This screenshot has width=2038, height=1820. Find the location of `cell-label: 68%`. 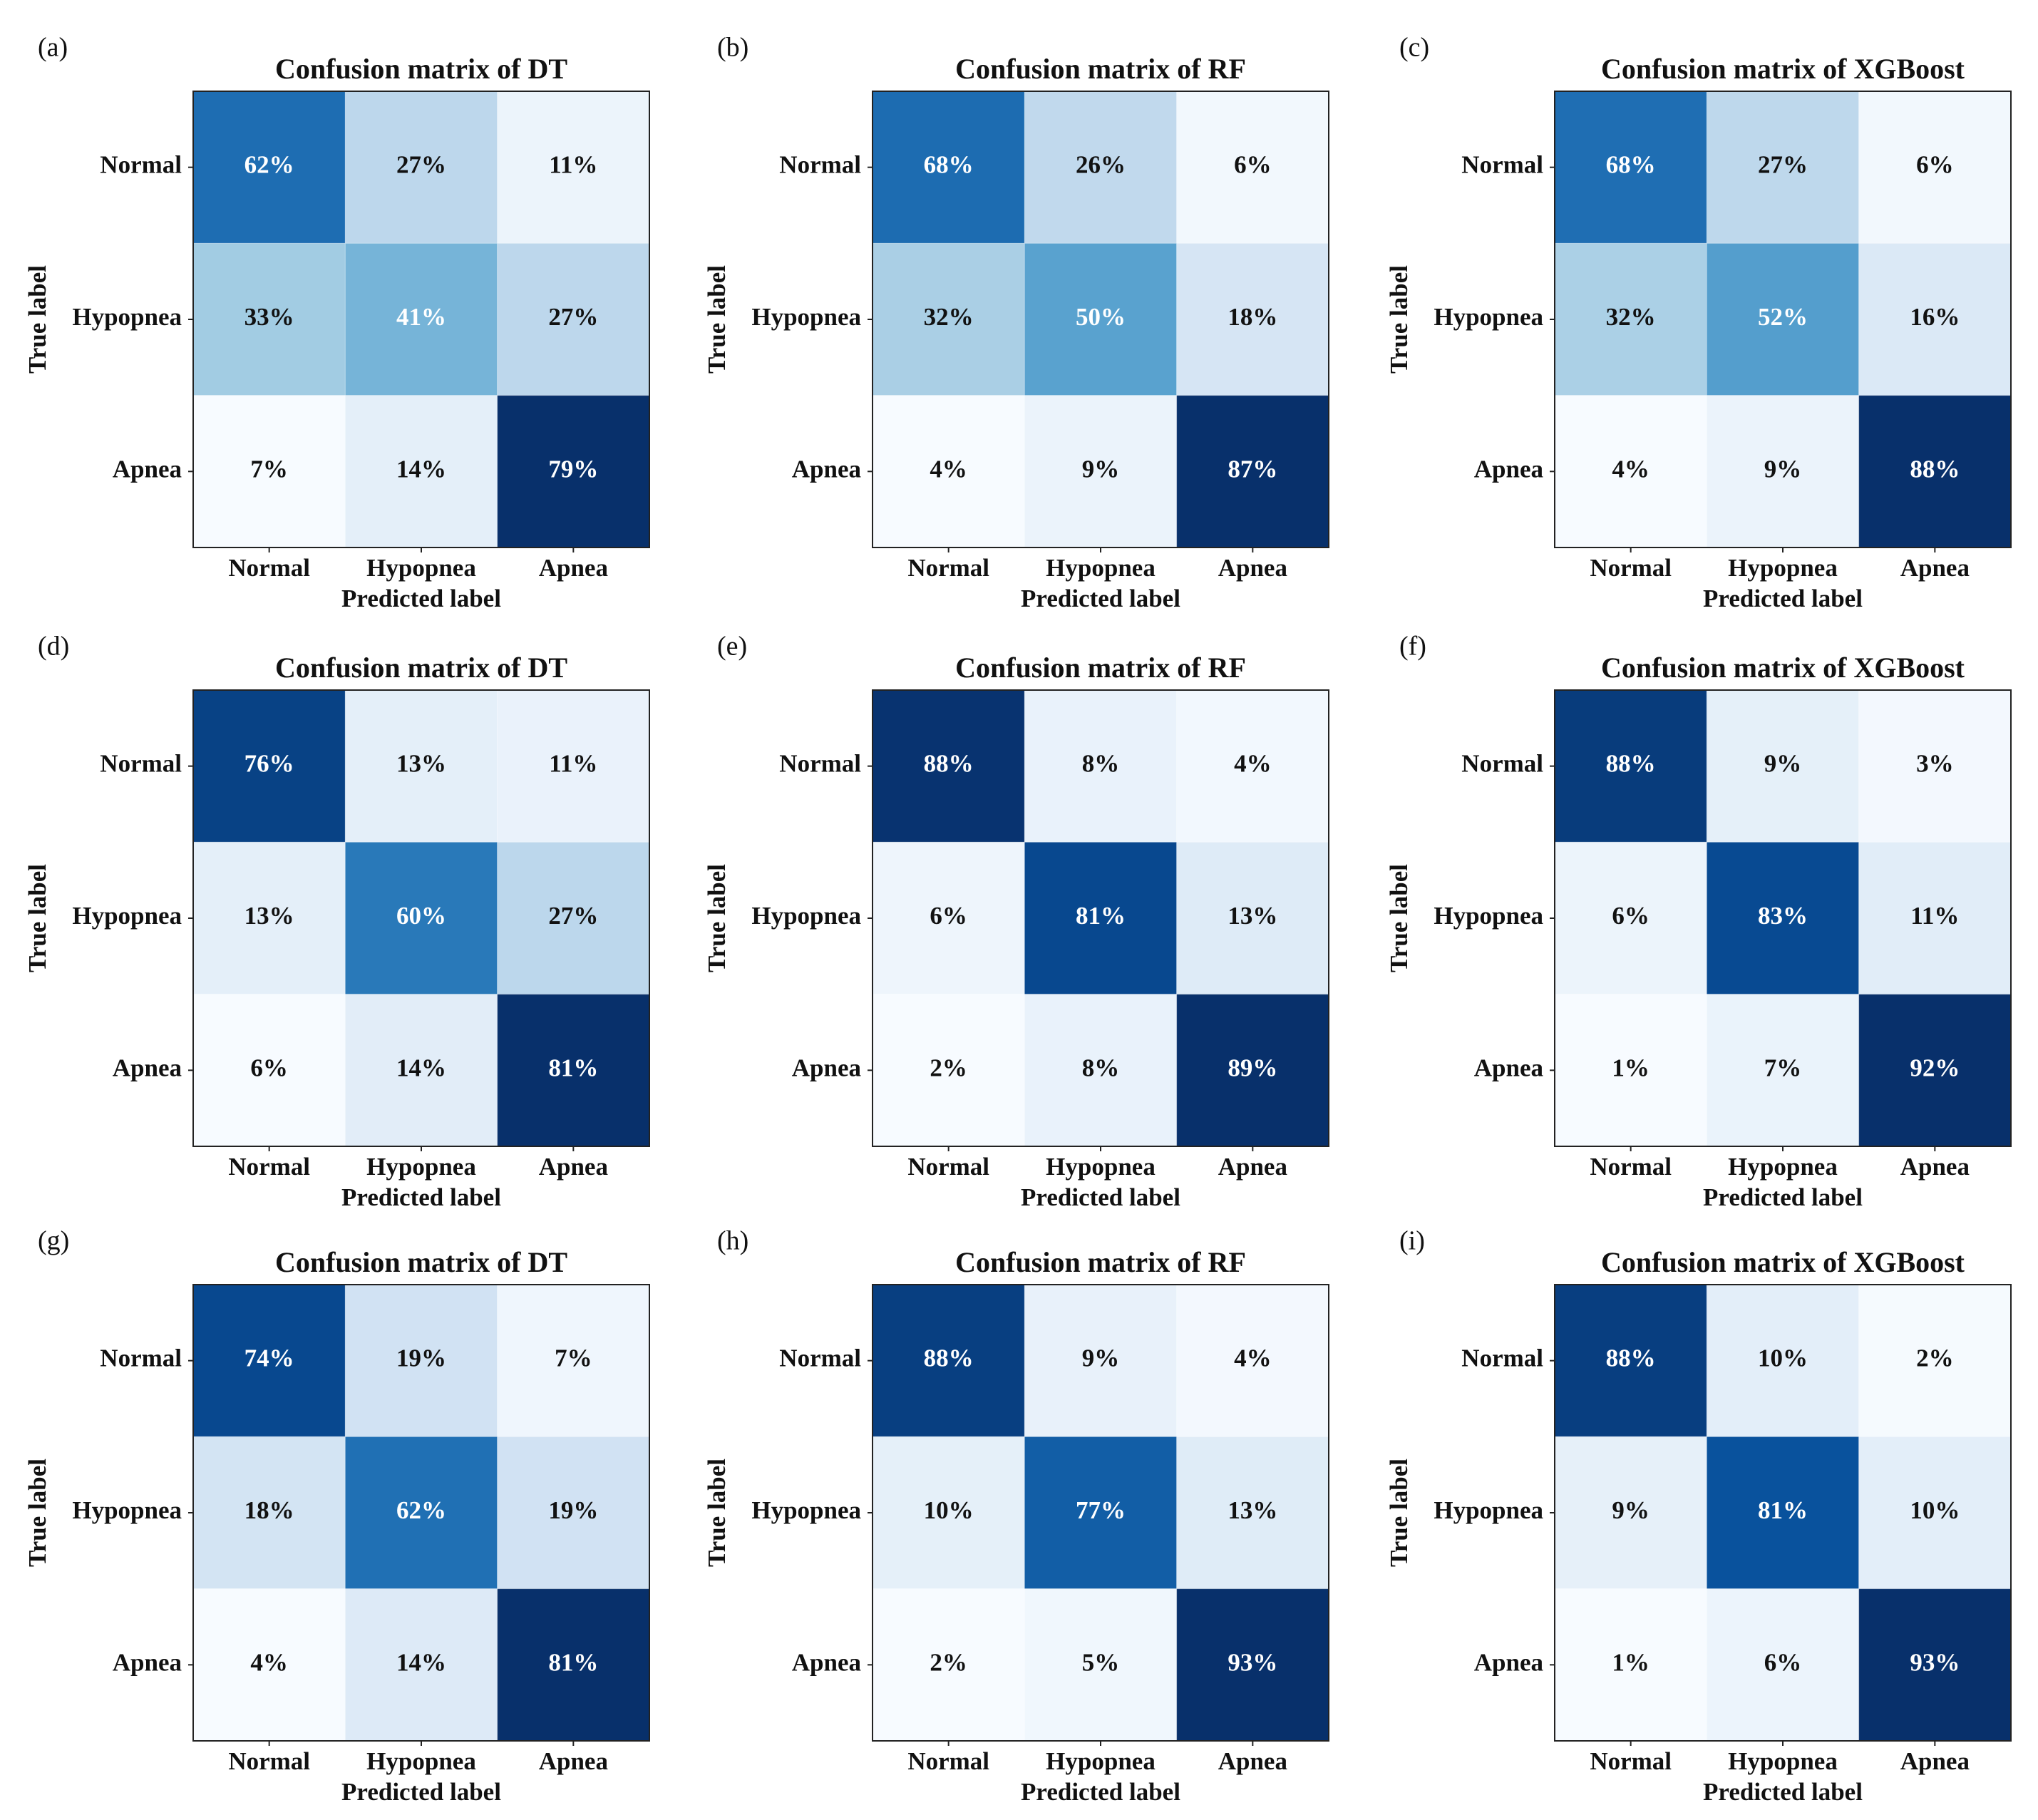

cell-label: 68% is located at coordinates (949, 165).